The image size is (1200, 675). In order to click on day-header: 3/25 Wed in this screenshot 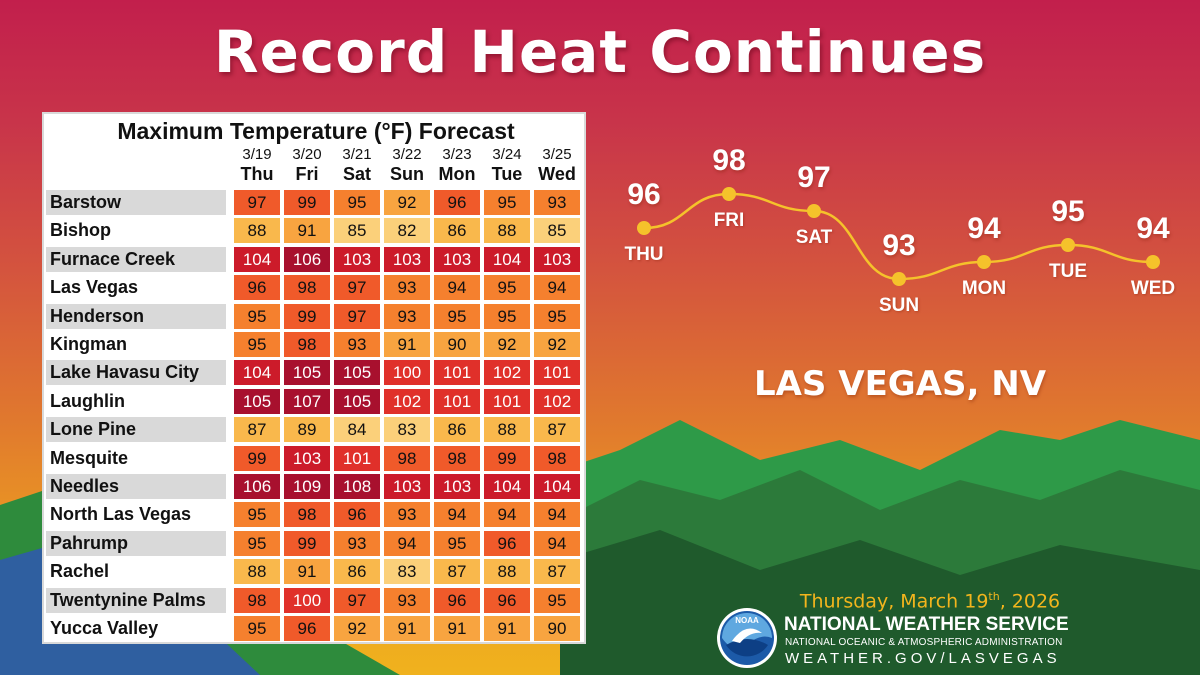, I will do `click(557, 165)`.